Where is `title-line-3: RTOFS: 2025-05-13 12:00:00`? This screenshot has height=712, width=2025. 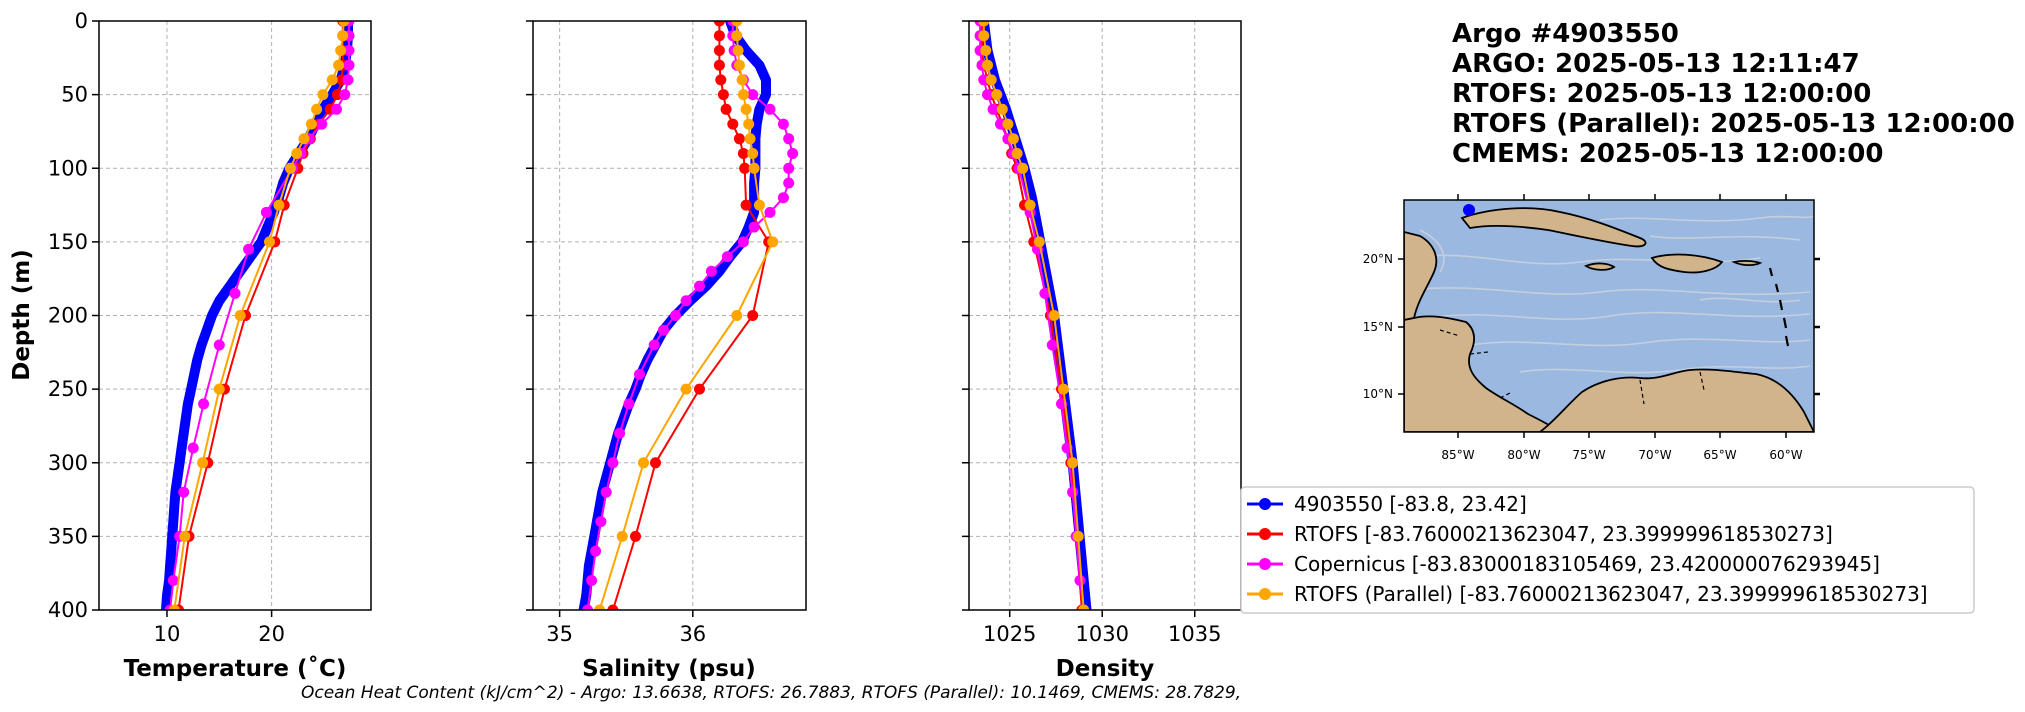
title-line-3: RTOFS: 2025-05-13 12:00:00 is located at coordinates (1661, 94).